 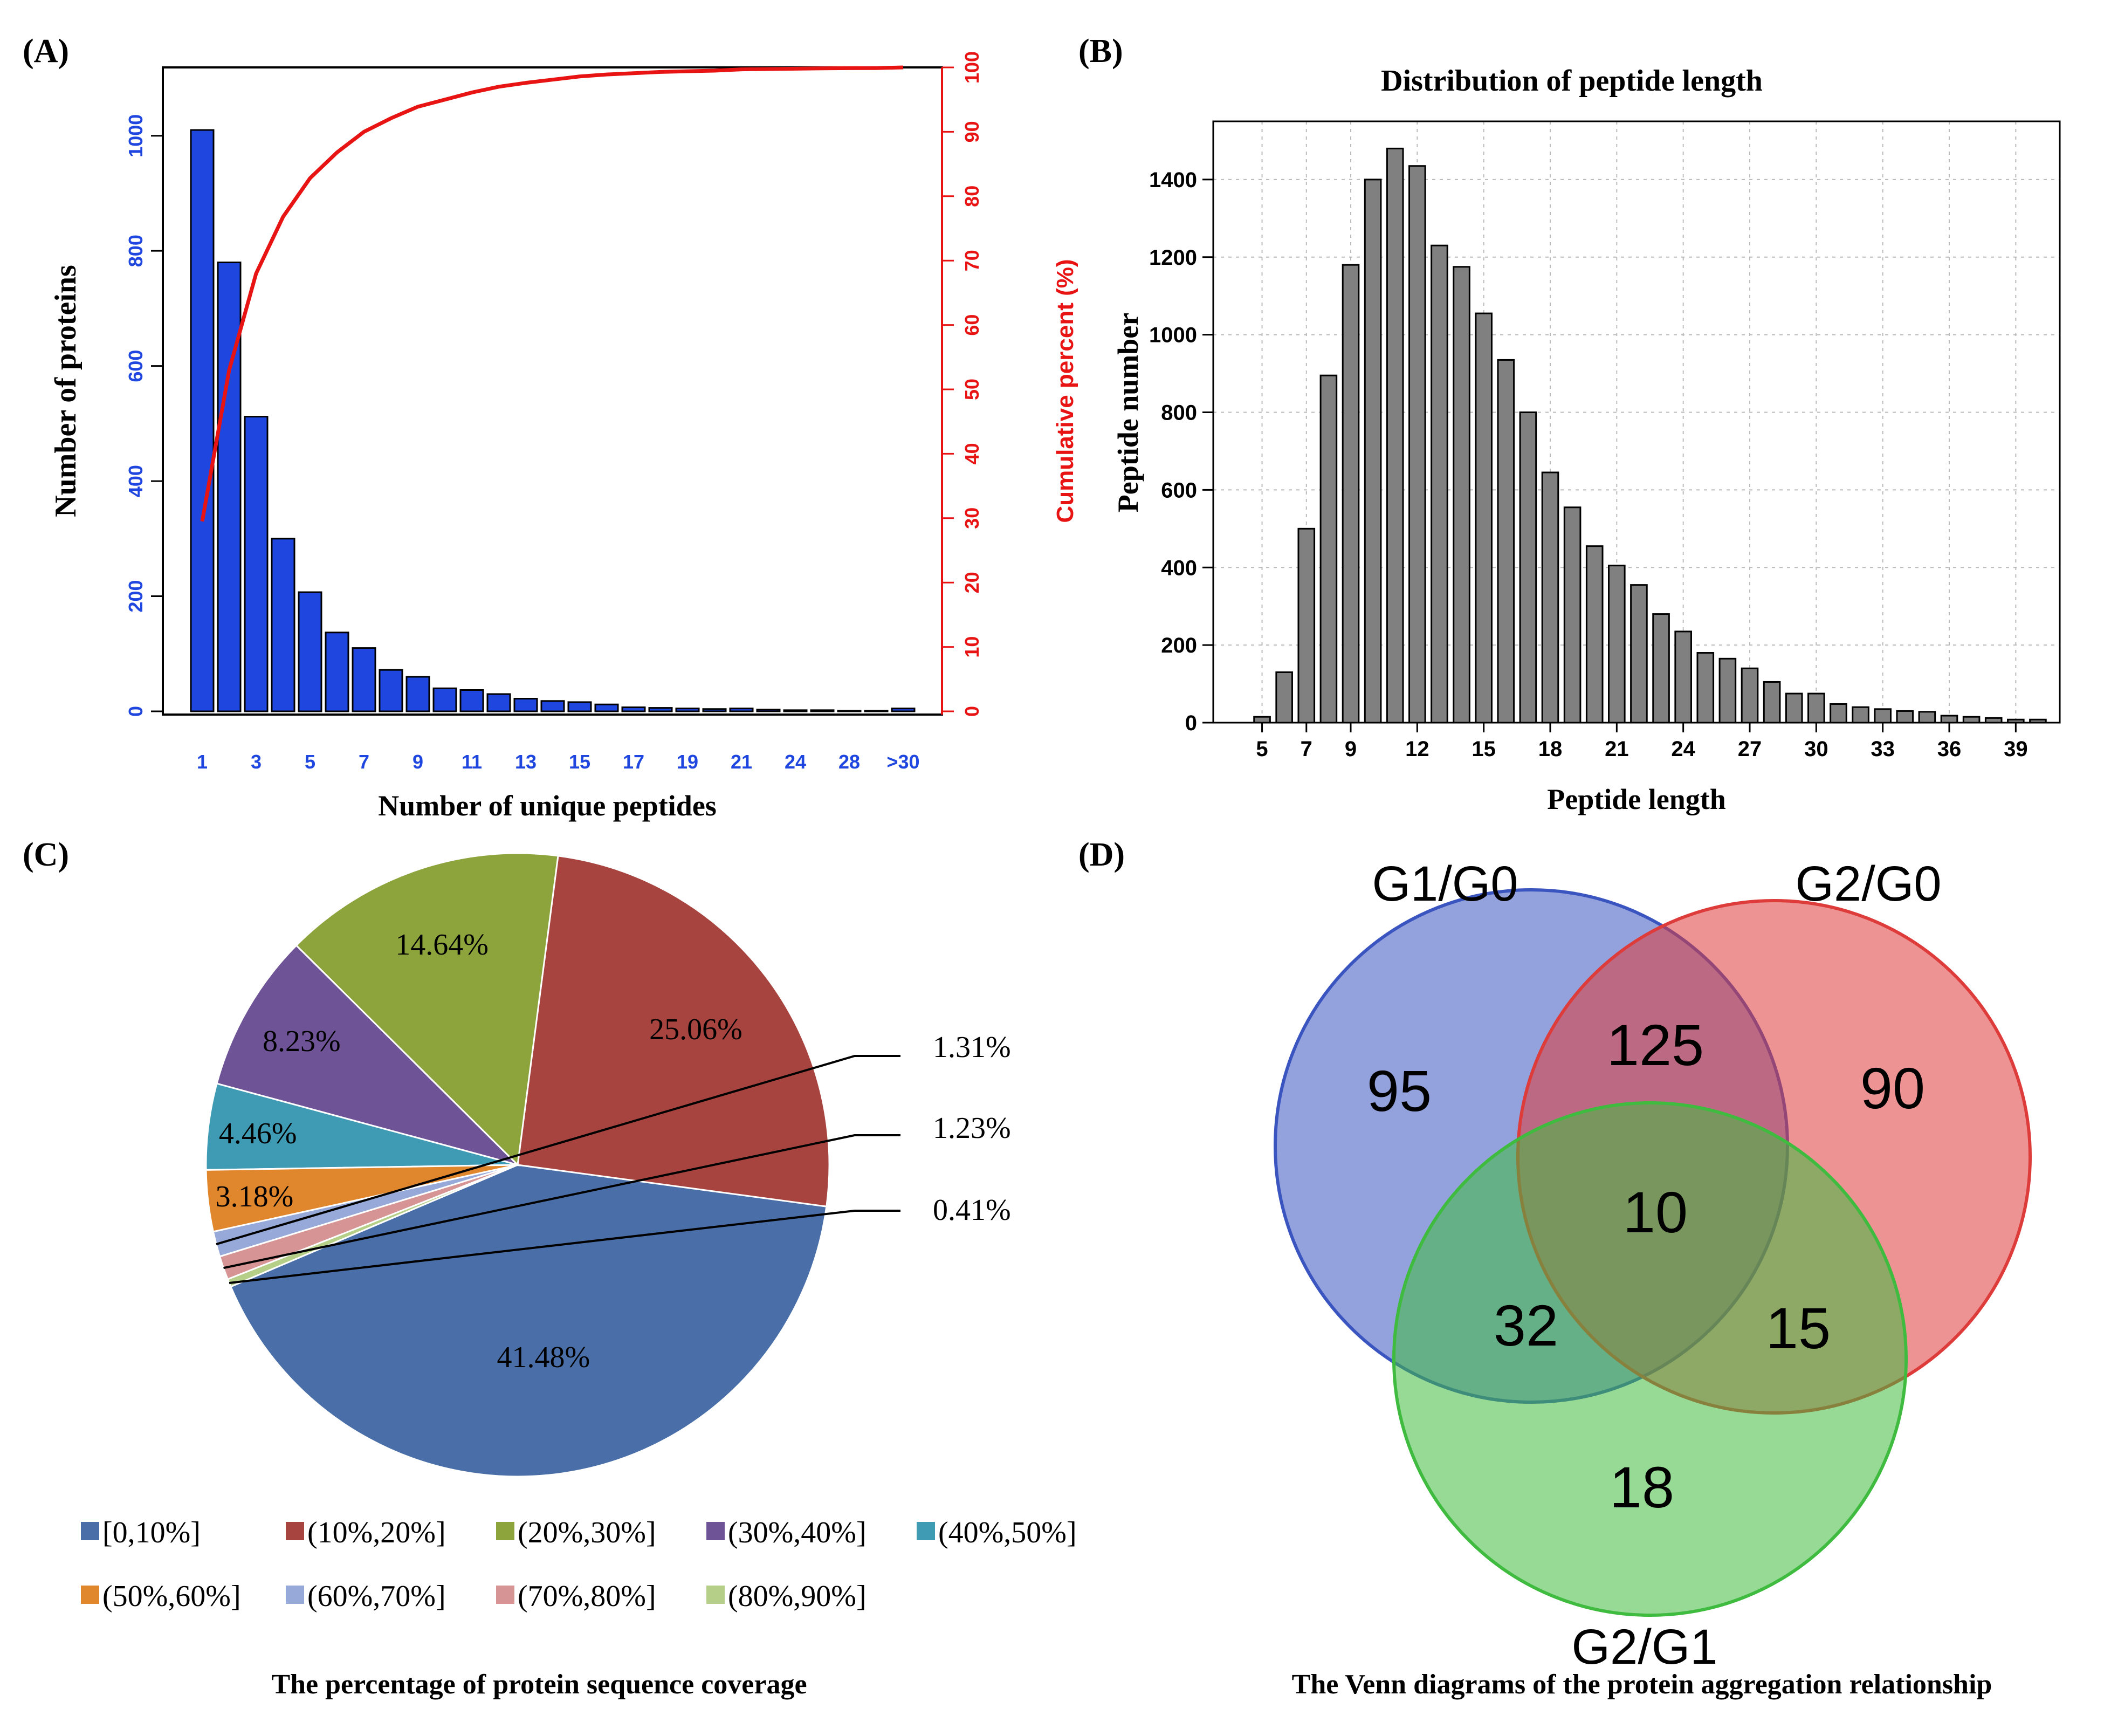 What do you see at coordinates (972, 389) in the screenshot?
I see `right-tick-label-50: 50` at bounding box center [972, 389].